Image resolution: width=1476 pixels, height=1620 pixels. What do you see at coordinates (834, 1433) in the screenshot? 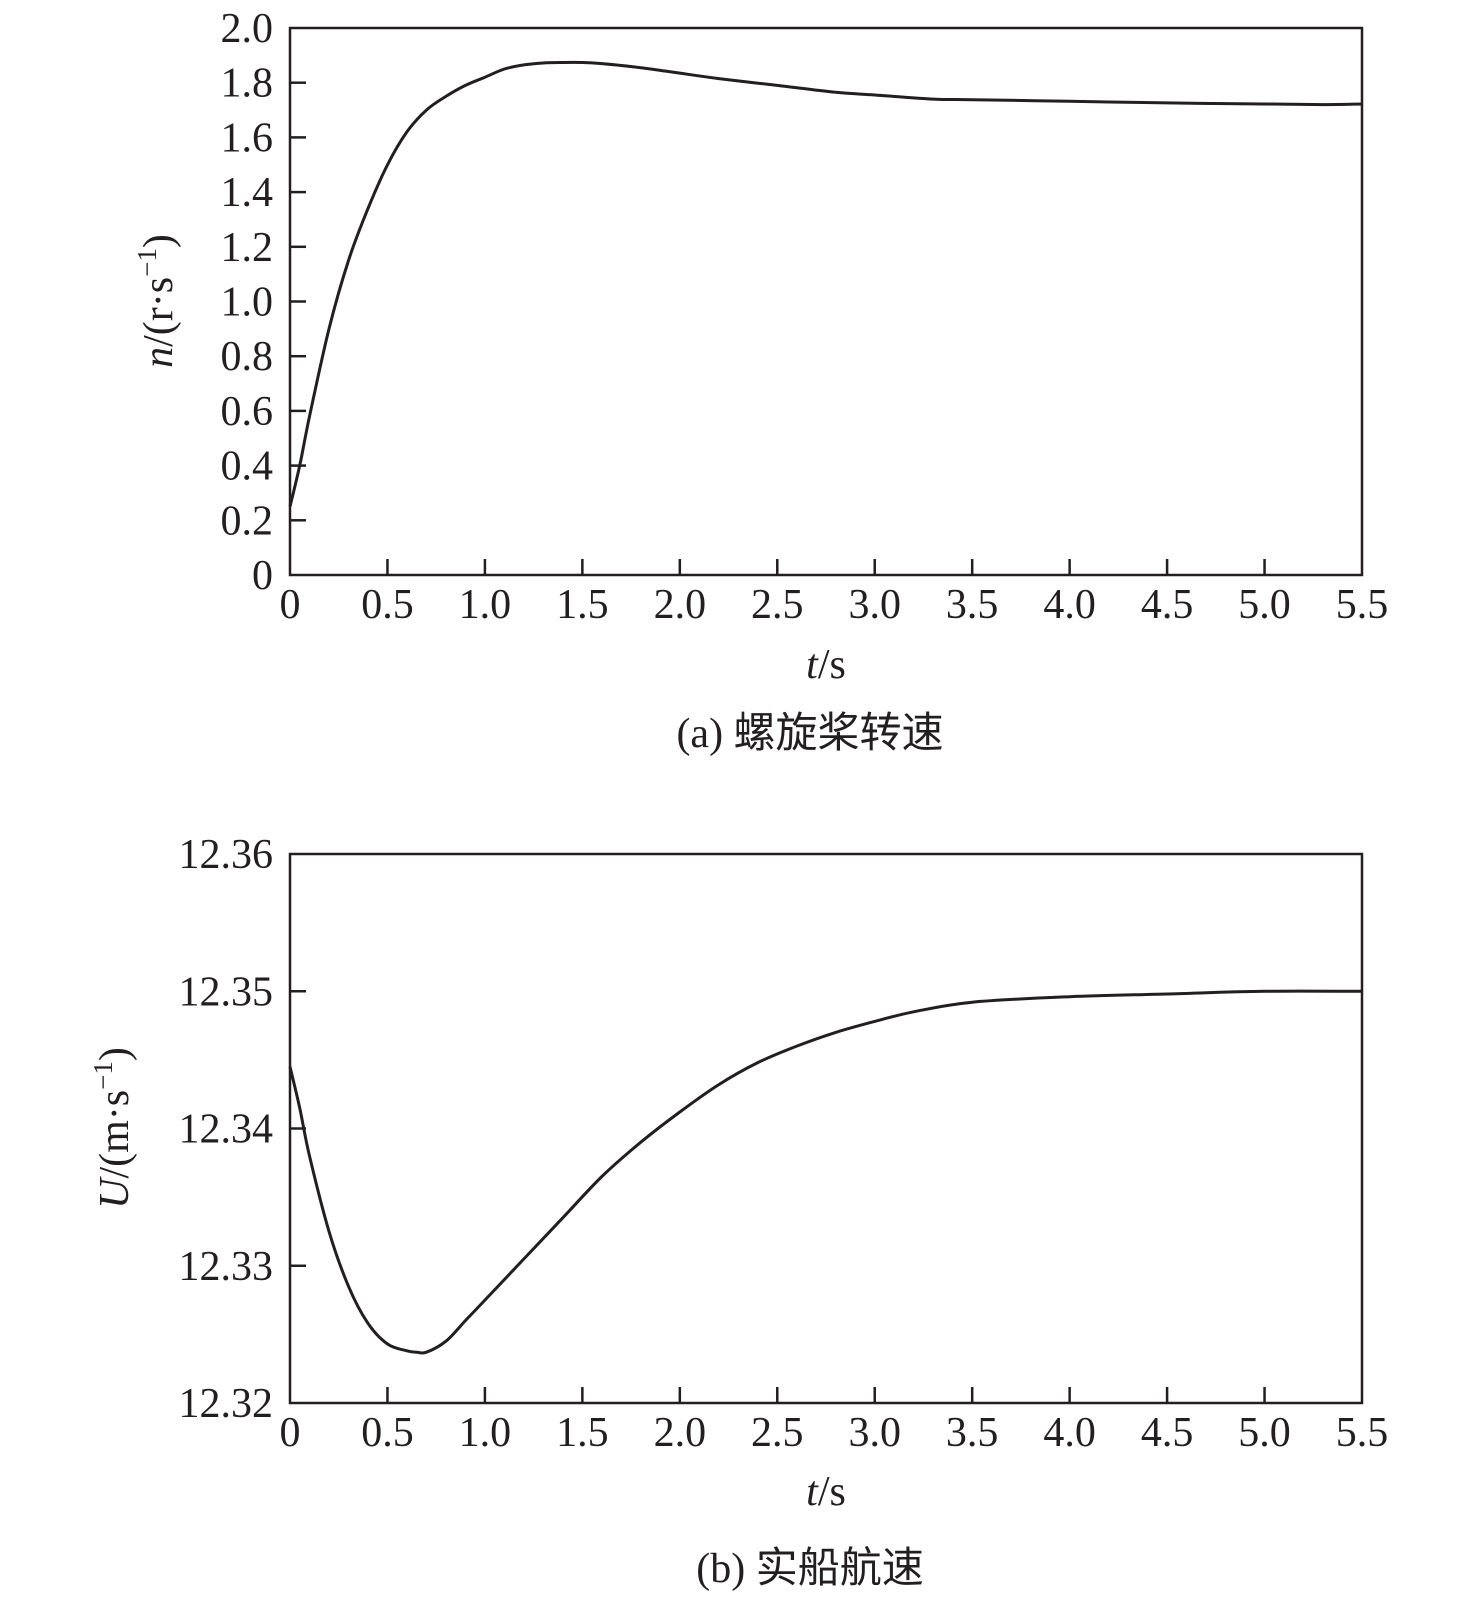
I see `chart-b-x-tick-labels: 0 0.5 1.0 1.5 2.0 2.5 3.0 3.5 4.0 4.5 5.0 5.5` at bounding box center [834, 1433].